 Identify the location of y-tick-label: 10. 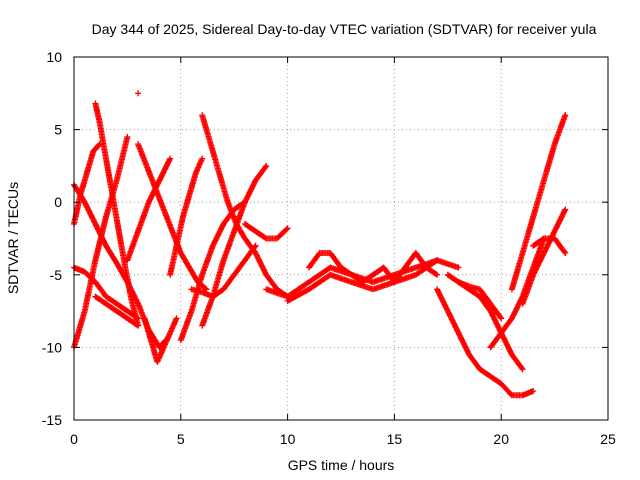
(54, 57).